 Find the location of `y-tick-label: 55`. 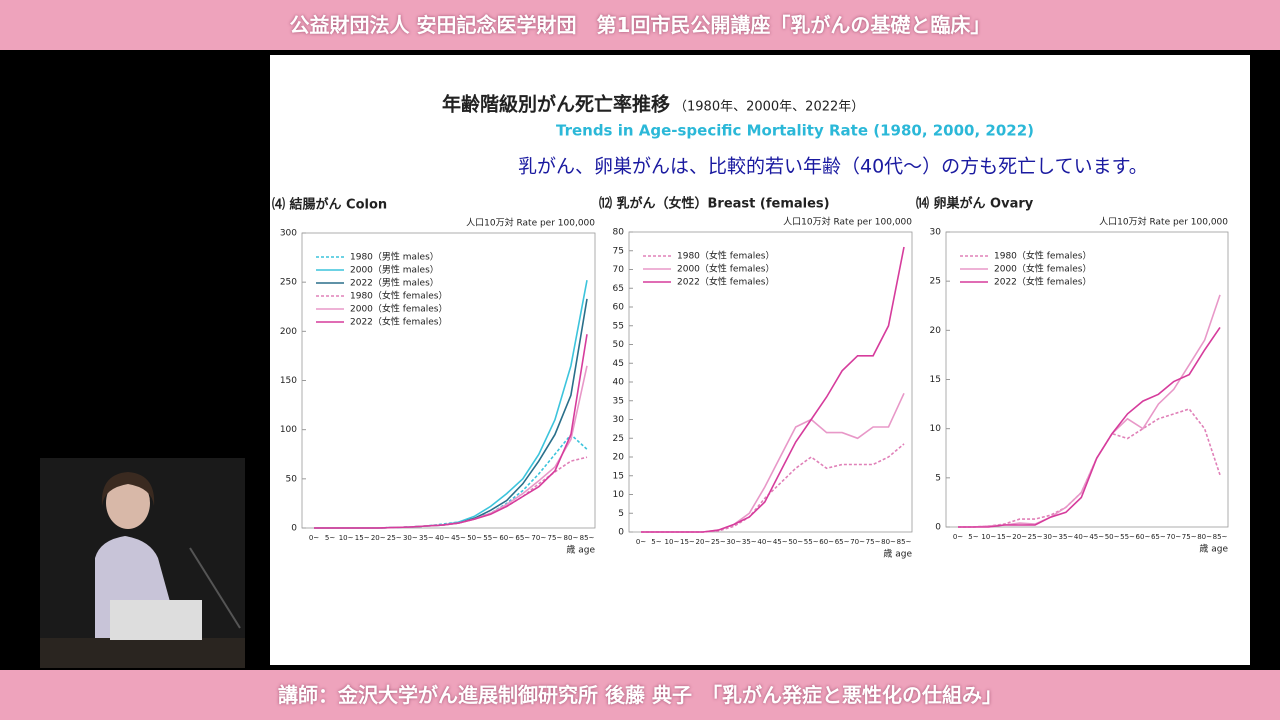

y-tick-label: 55 is located at coordinates (618, 326).